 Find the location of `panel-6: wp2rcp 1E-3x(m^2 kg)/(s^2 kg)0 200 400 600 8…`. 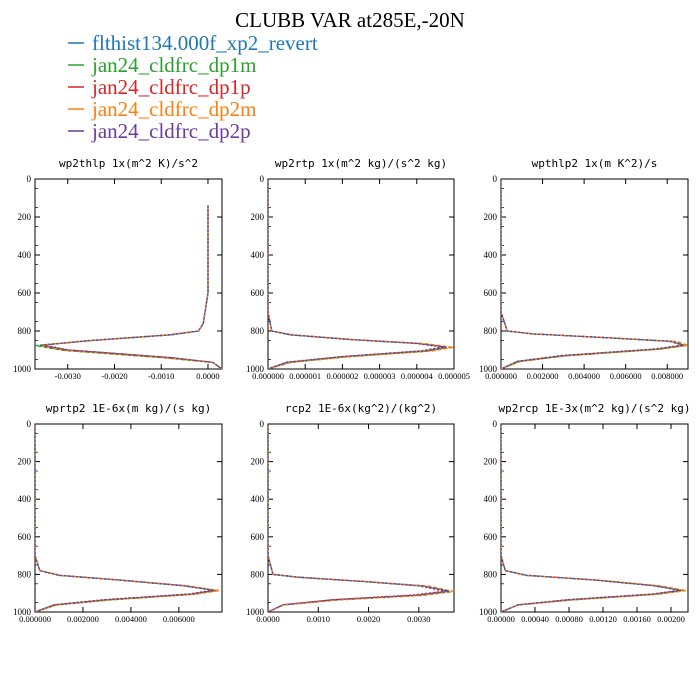

panel-6: wp2rcp 1E-3x(m^2 kg)/(s^2 kg)0 200 400 600 8… is located at coordinates (585, 513).